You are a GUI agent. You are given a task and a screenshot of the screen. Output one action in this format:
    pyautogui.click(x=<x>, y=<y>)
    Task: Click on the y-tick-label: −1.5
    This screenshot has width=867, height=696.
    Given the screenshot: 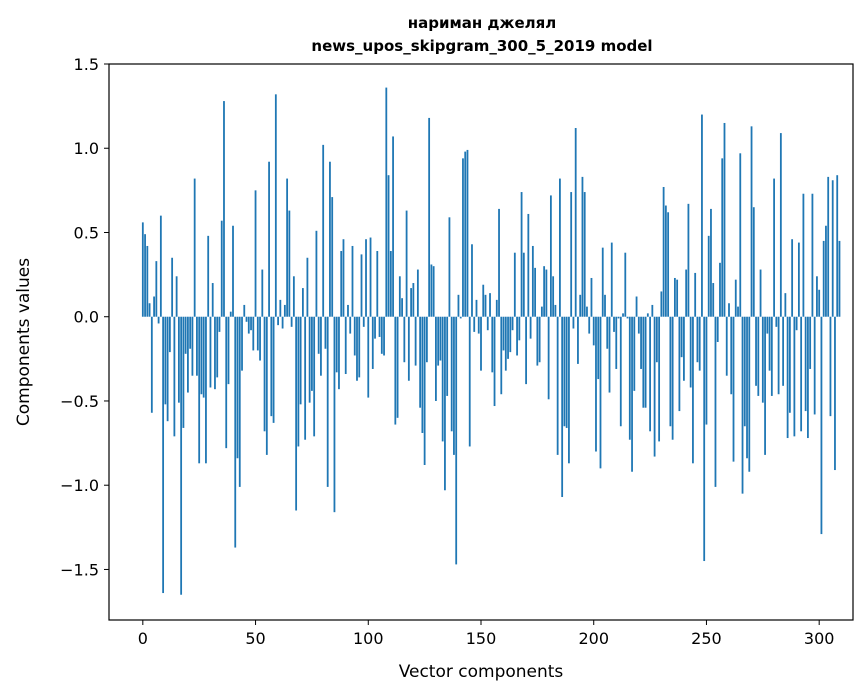 What is the action you would take?
    pyautogui.click(x=79, y=569)
    